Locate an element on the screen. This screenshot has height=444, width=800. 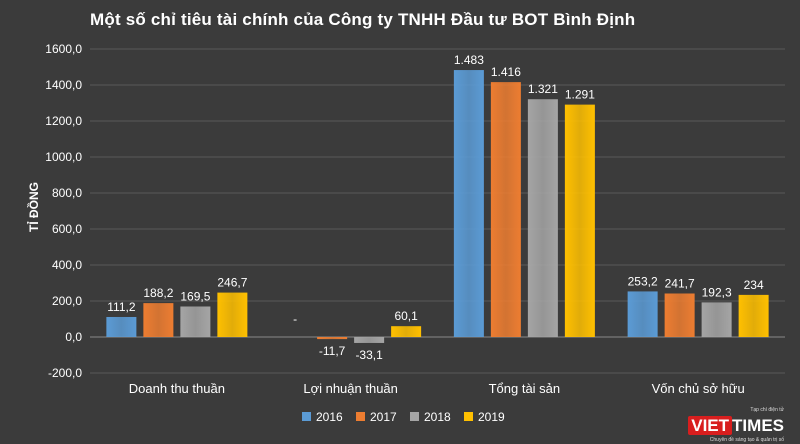
data-label: 1.291 is located at coordinates (580, 95).